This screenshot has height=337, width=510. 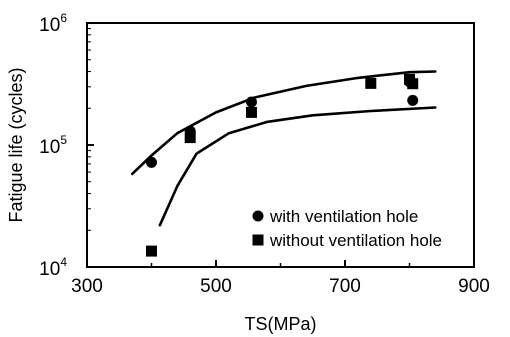 What do you see at coordinates (53, 267) in the screenshot?
I see `y-tick-label: 10⁴` at bounding box center [53, 267].